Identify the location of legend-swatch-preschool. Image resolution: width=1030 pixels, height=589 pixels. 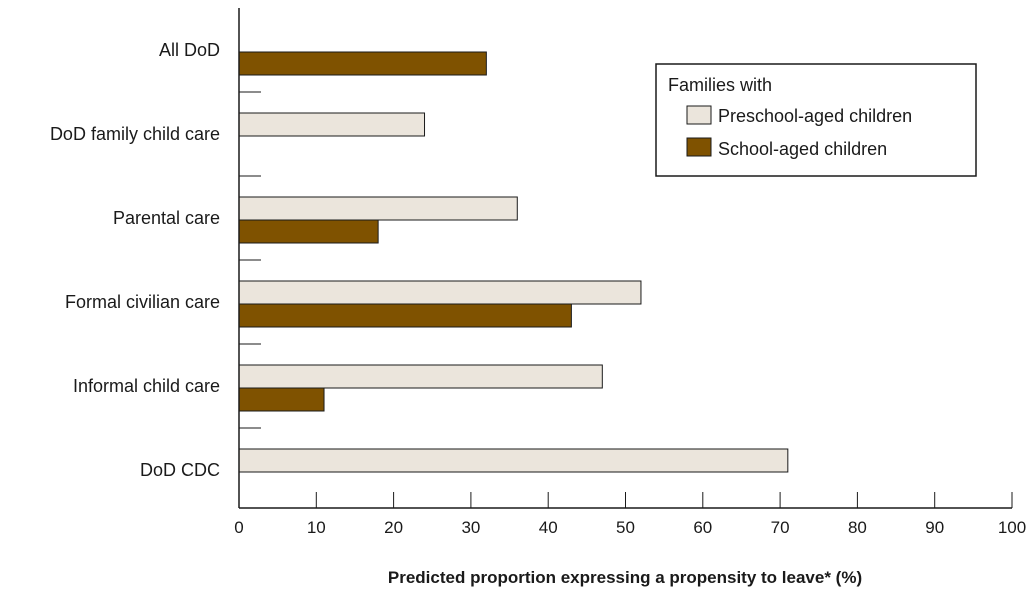
(699, 115).